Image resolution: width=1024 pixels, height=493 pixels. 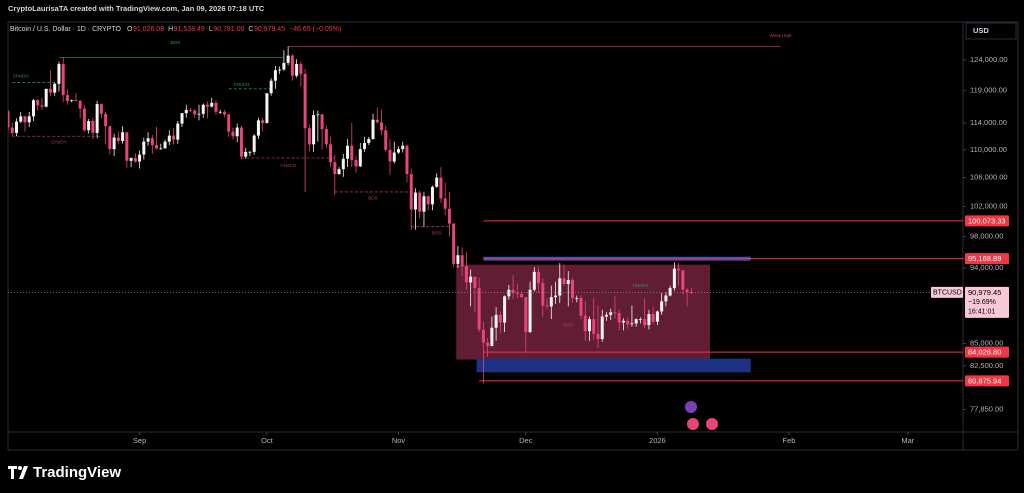 What do you see at coordinates (77, 472) in the screenshot?
I see `brand: TradingView` at bounding box center [77, 472].